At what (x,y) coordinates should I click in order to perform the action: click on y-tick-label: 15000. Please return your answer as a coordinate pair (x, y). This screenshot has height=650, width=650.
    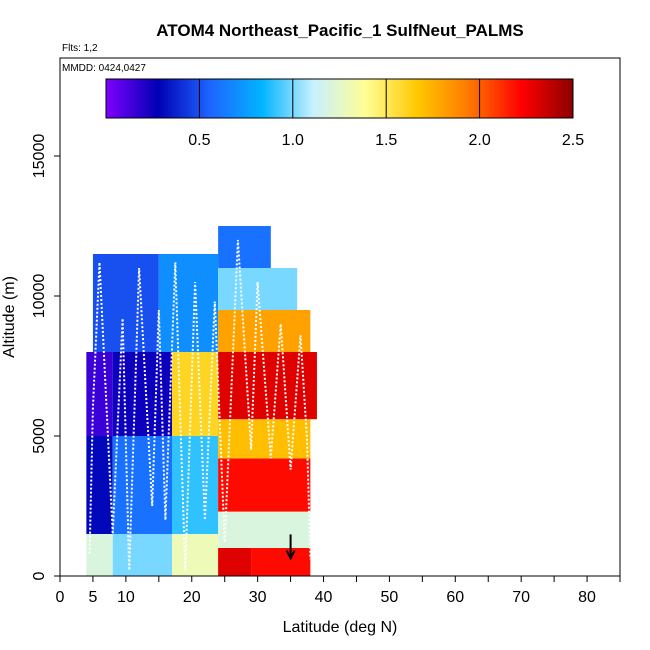
    Looking at the image, I should click on (39, 156).